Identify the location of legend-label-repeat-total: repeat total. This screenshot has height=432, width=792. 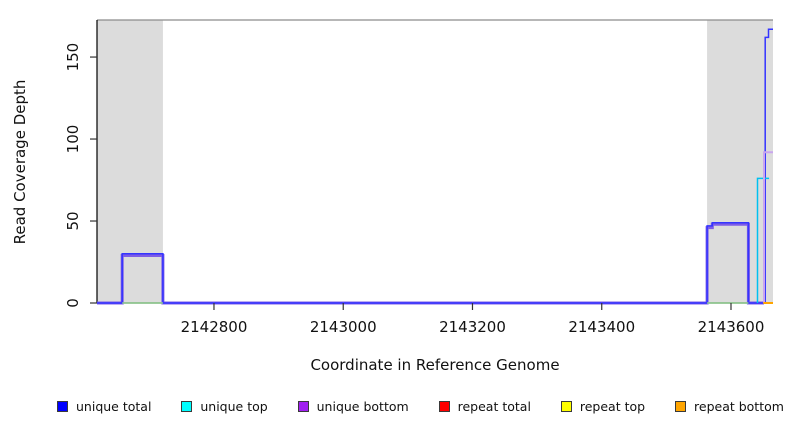
(494, 406).